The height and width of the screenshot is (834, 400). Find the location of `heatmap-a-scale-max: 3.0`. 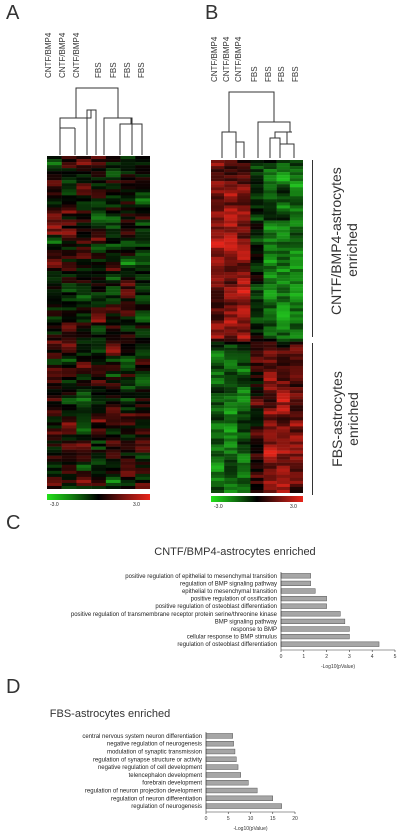

heatmap-a-scale-max: 3.0 is located at coordinates (136, 505).